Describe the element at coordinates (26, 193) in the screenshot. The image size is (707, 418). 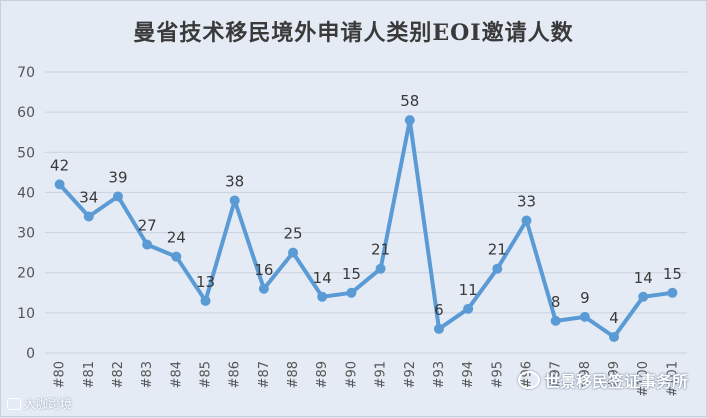
I see `y-tick-label-4: 40` at that location.